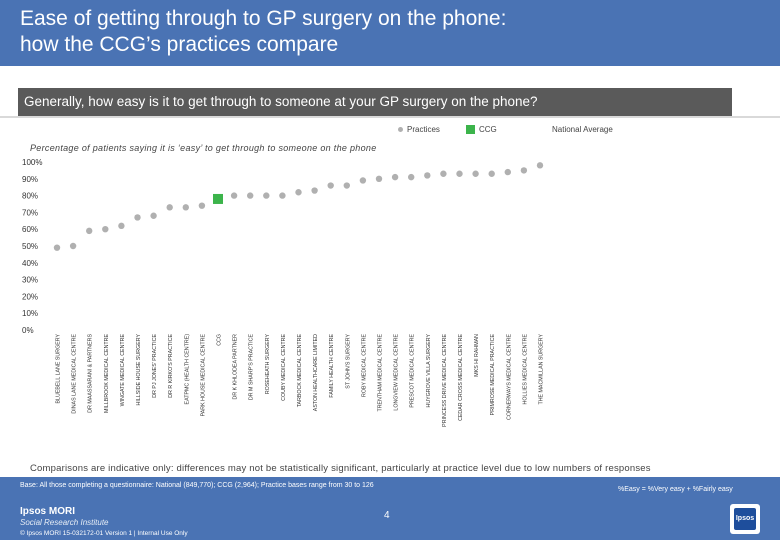 This screenshot has height=540, width=780. What do you see at coordinates (187, 369) in the screenshot?
I see `x-tick-label: EATPMC (HEALTH CENTRE)` at bounding box center [187, 369].